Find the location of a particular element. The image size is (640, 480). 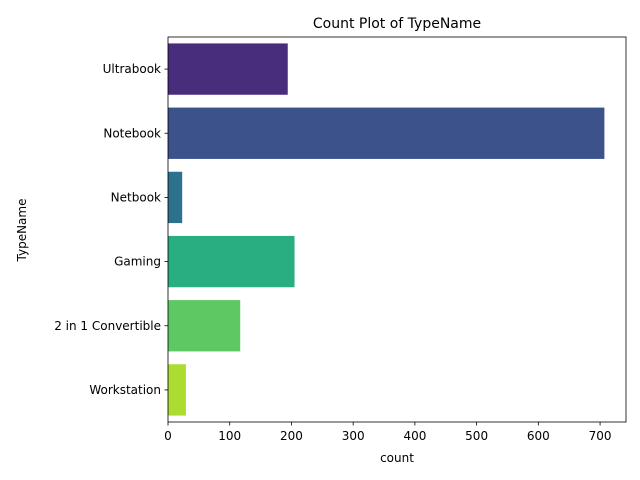

bar-ultrabook is located at coordinates (228, 69).